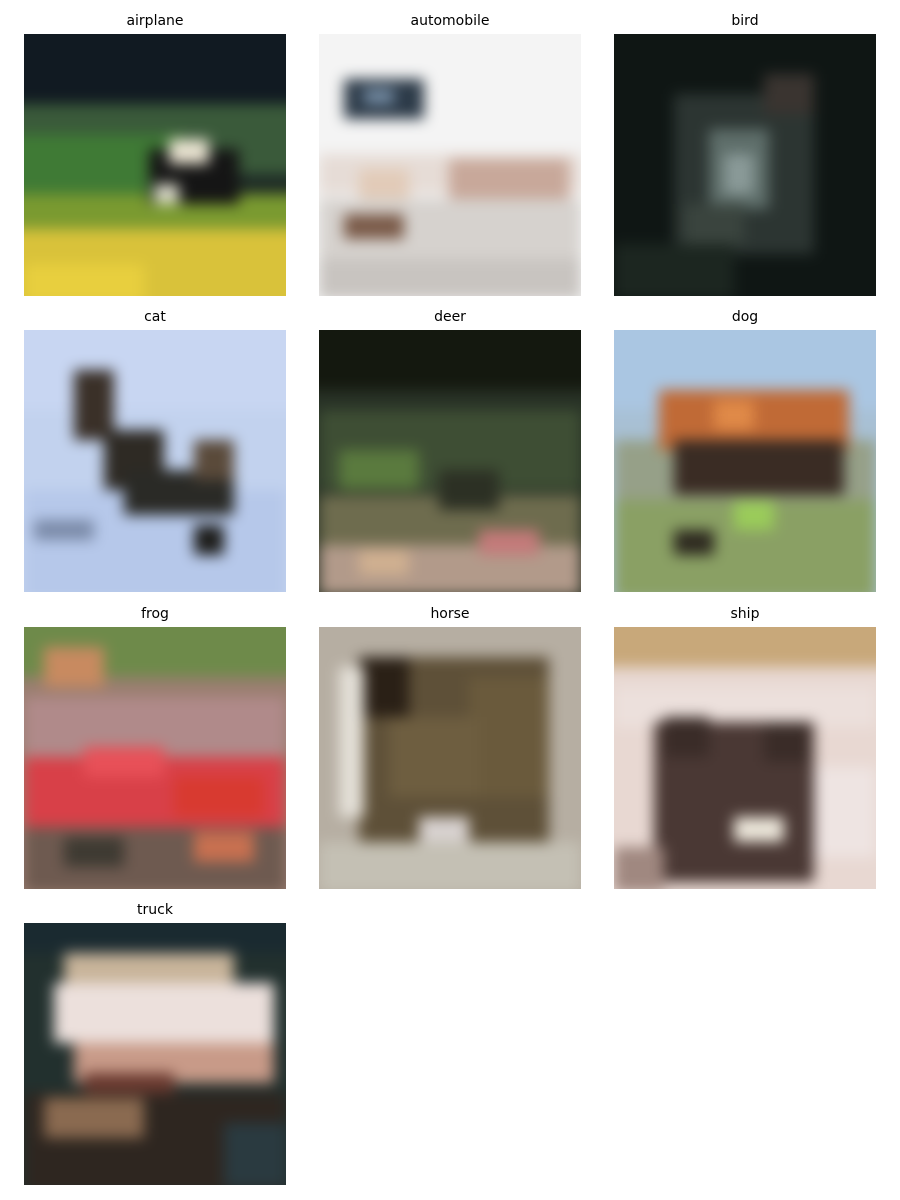  I want to click on generated-image-dog, so click(745, 461).